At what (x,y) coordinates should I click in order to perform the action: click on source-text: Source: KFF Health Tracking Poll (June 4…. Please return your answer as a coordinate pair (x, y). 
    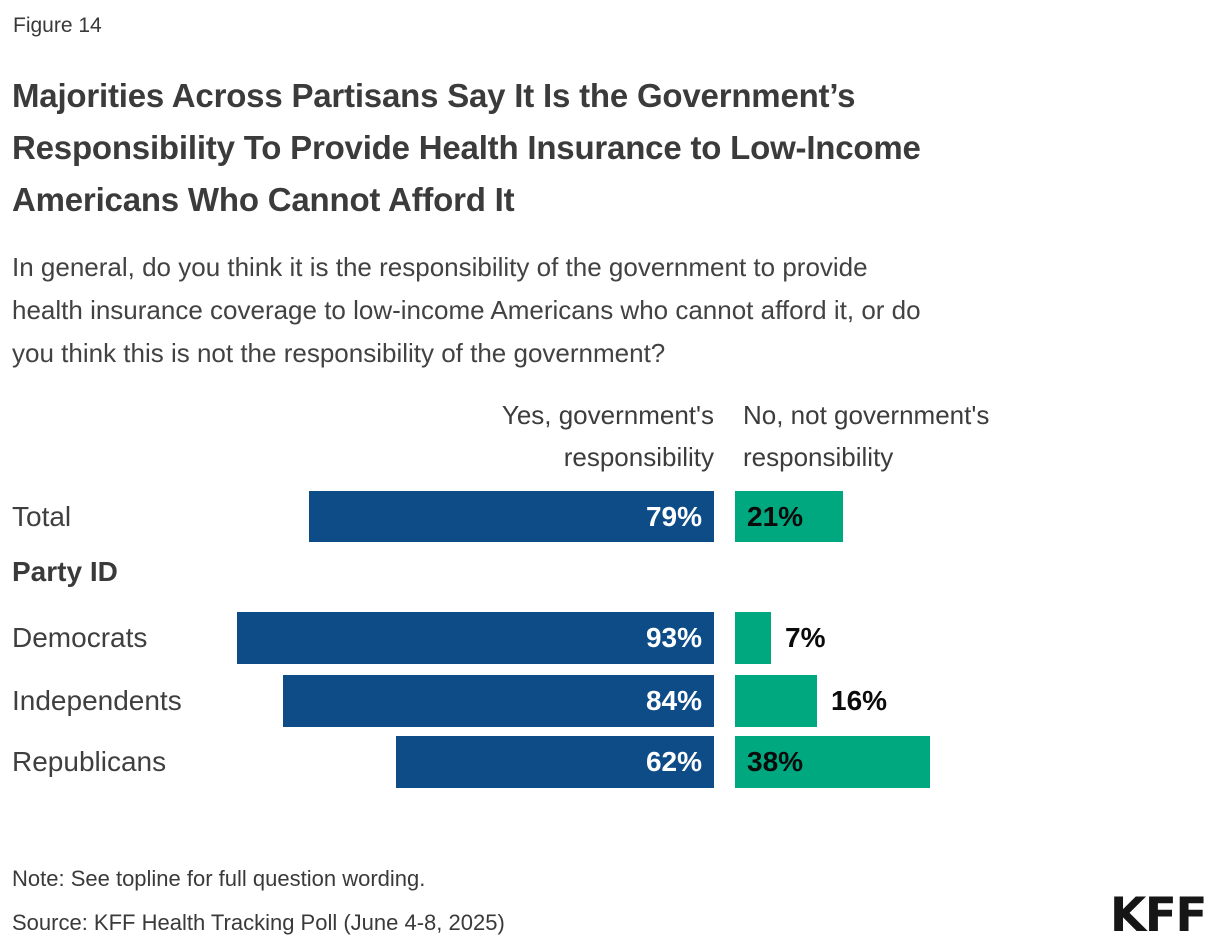
    Looking at the image, I should click on (258, 922).